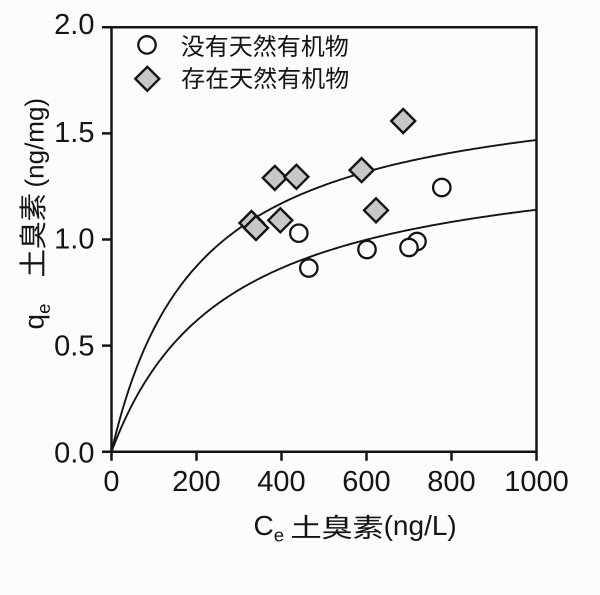  Describe the element at coordinates (74, 25) in the screenshot. I see `svg-text: 2.0` at that location.